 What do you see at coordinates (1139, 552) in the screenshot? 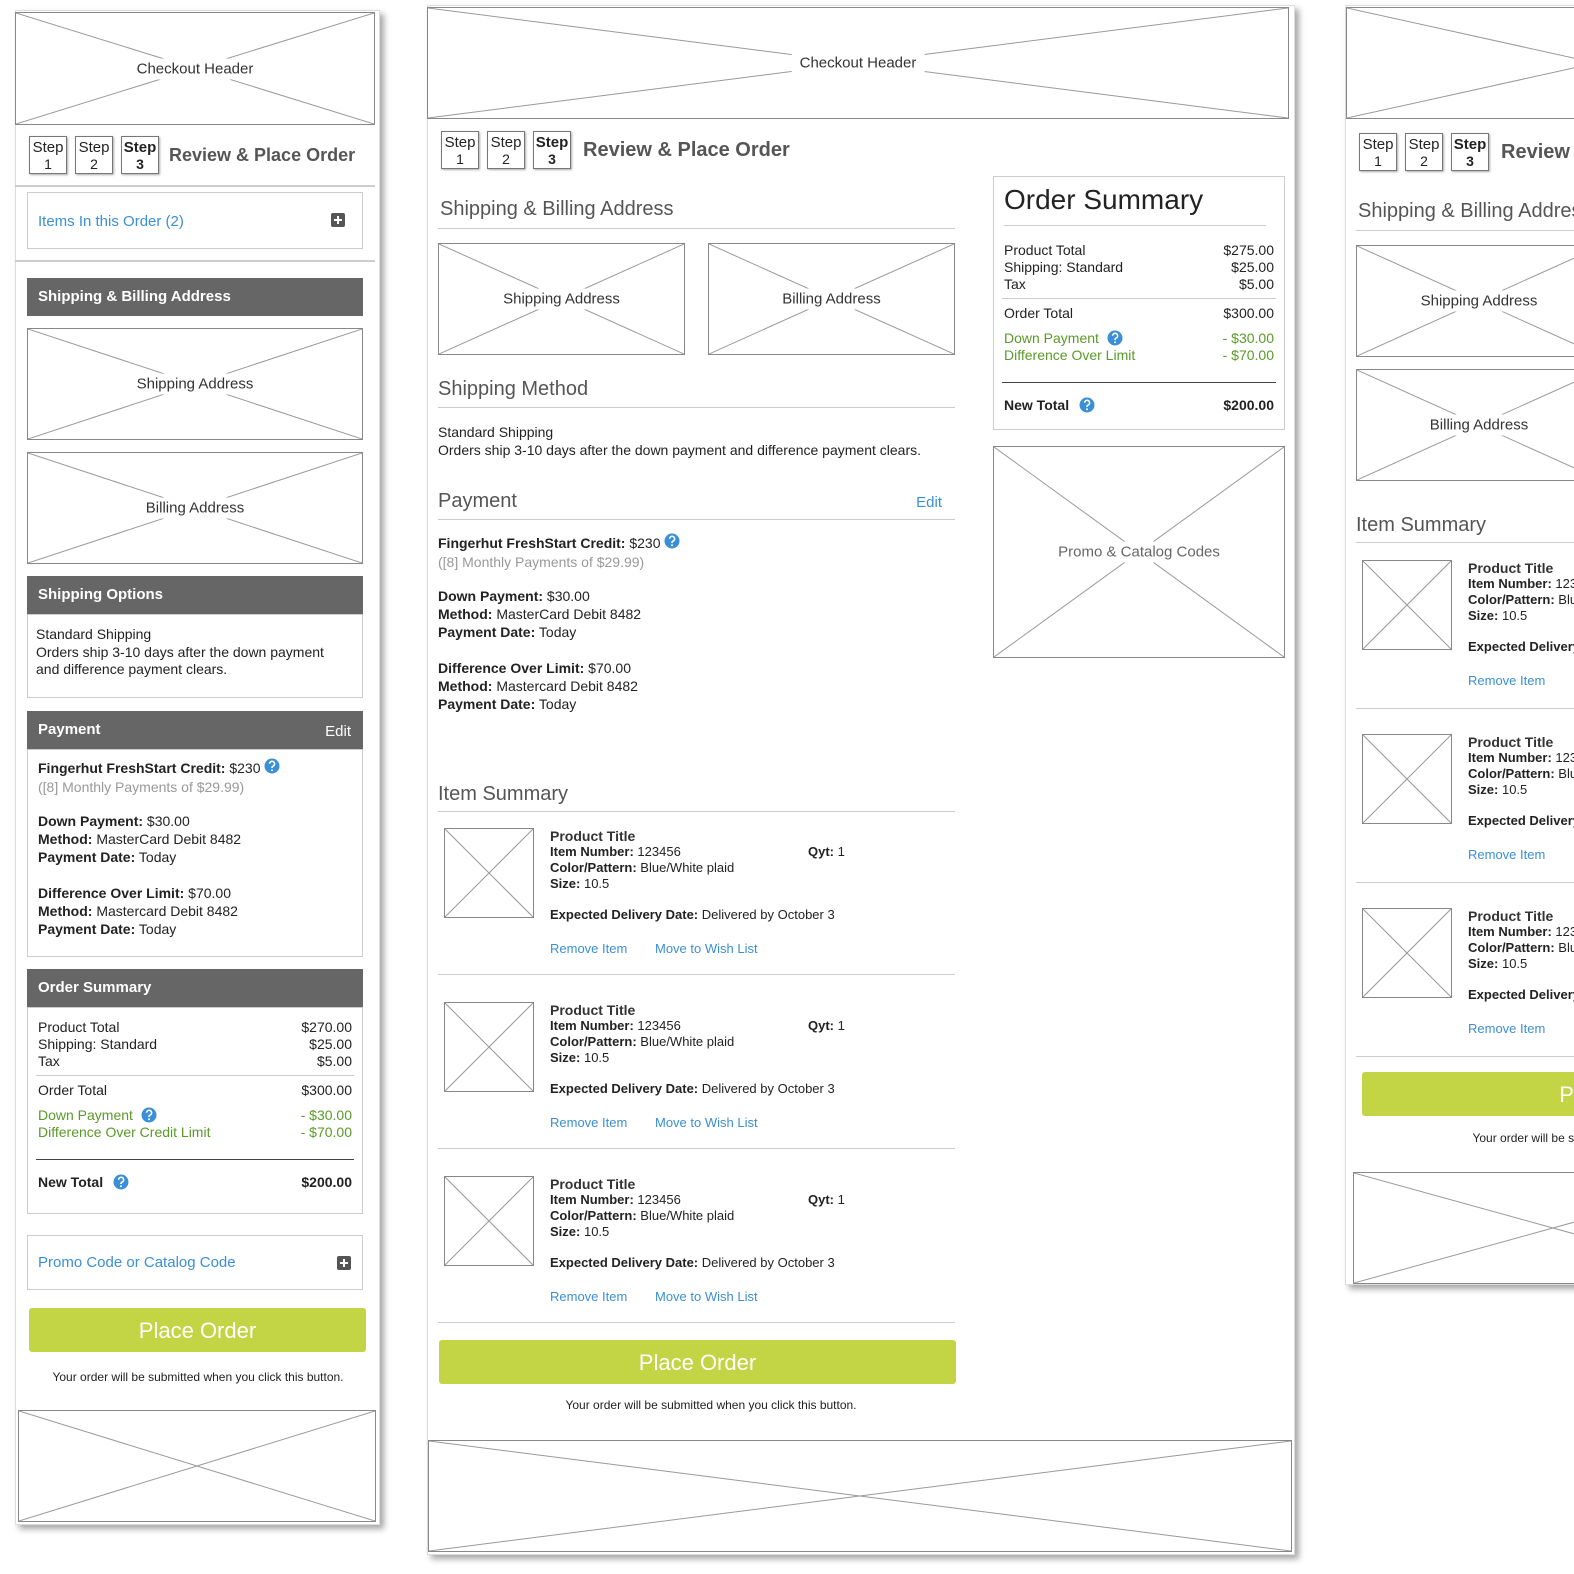
I see `placeholder-label: Promo & Catalog Codes` at bounding box center [1139, 552].